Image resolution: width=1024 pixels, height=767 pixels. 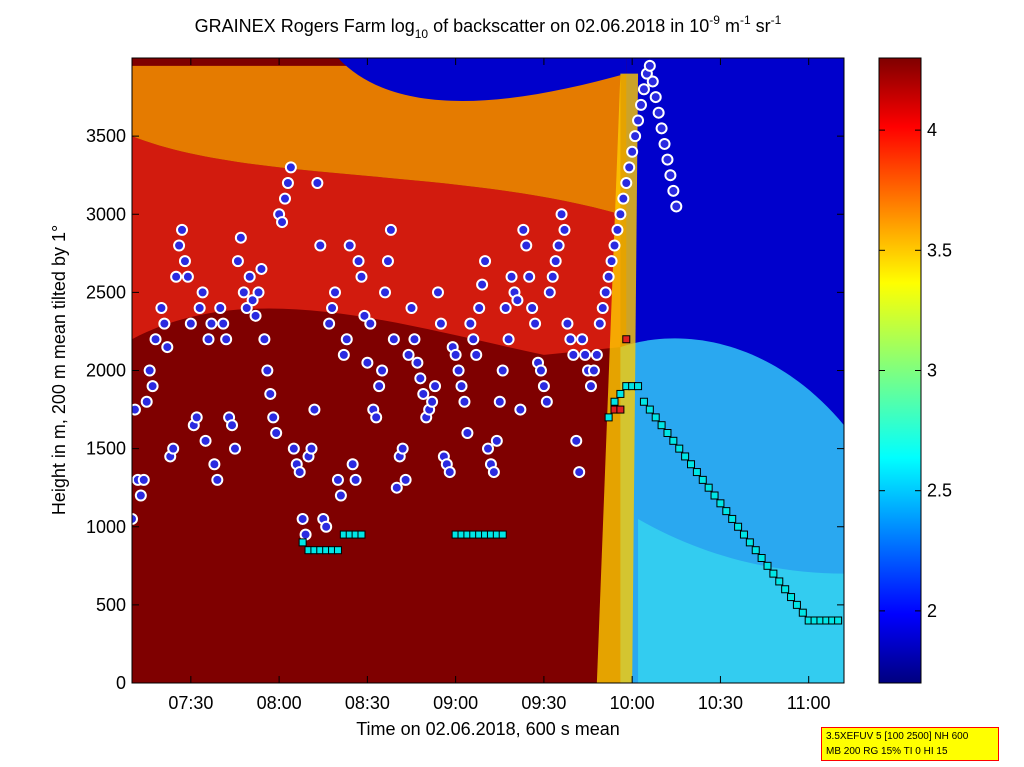 I want to click on heat-aerosol-edge, so click(x=376, y=140).